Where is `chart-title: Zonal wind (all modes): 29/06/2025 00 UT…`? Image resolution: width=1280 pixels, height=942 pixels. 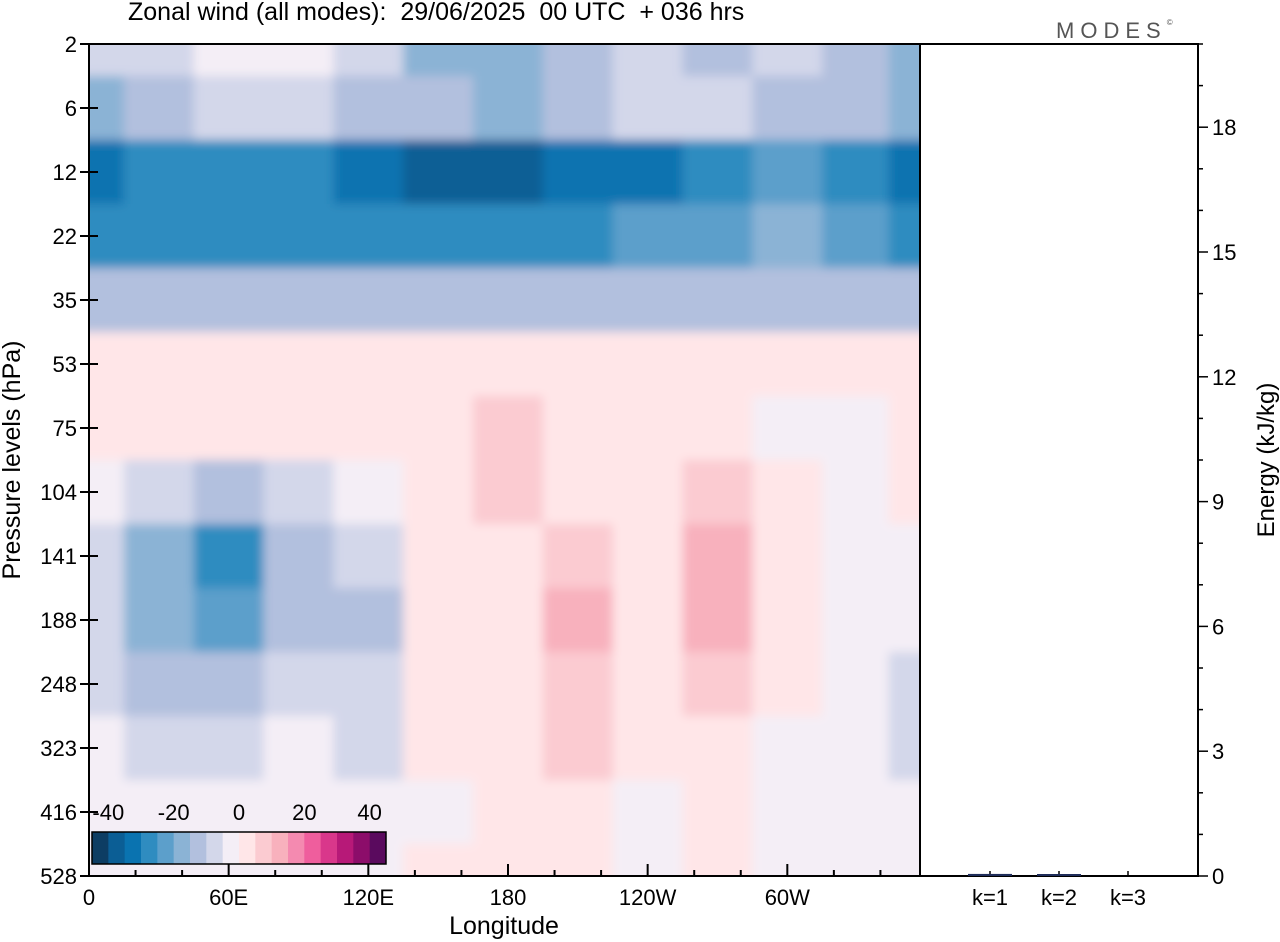 chart-title: Zonal wind (all modes): 29/06/2025 00 UT… is located at coordinates (436, 13).